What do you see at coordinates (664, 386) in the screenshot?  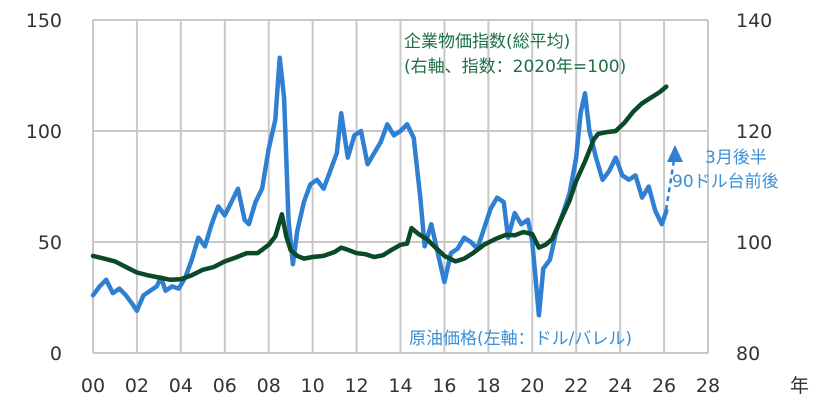 I see `x-tick-label: 26` at bounding box center [664, 386].